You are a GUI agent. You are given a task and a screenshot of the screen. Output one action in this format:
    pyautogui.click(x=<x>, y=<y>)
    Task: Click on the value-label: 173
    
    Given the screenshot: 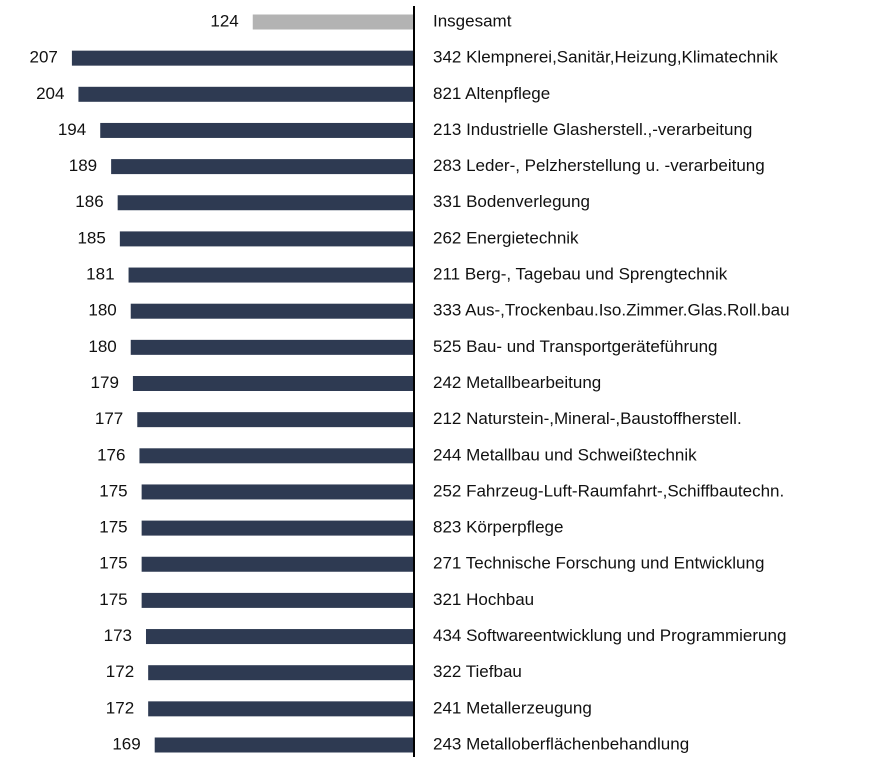 What is the action you would take?
    pyautogui.click(x=118, y=635)
    